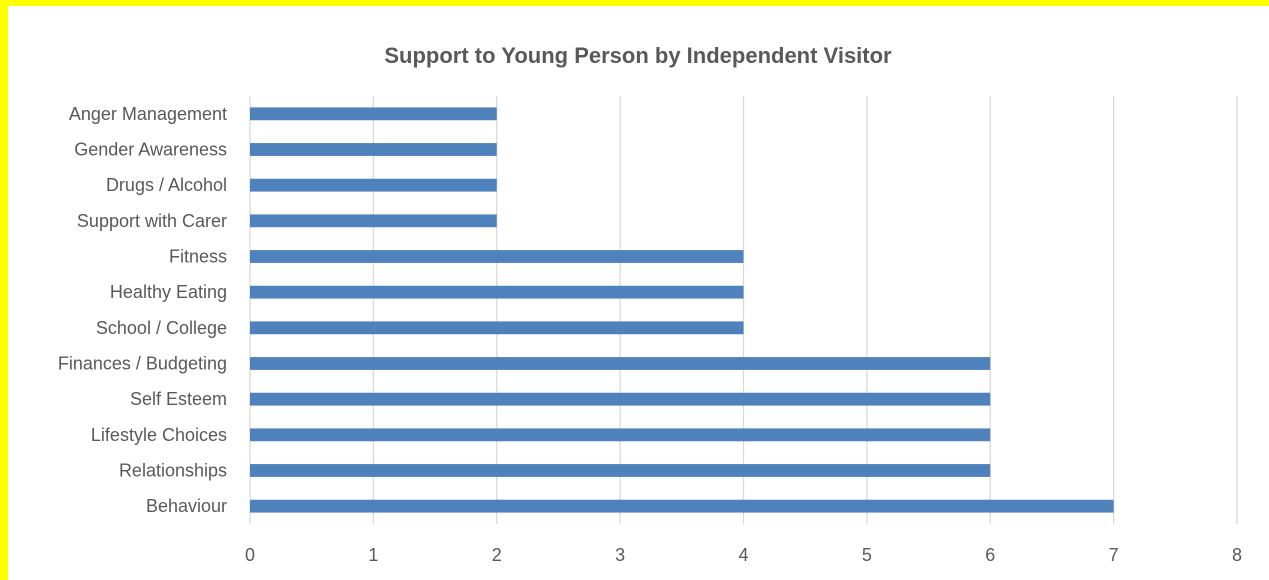 This screenshot has width=1269, height=580. I want to click on x-tick-label: 7, so click(1114, 555).